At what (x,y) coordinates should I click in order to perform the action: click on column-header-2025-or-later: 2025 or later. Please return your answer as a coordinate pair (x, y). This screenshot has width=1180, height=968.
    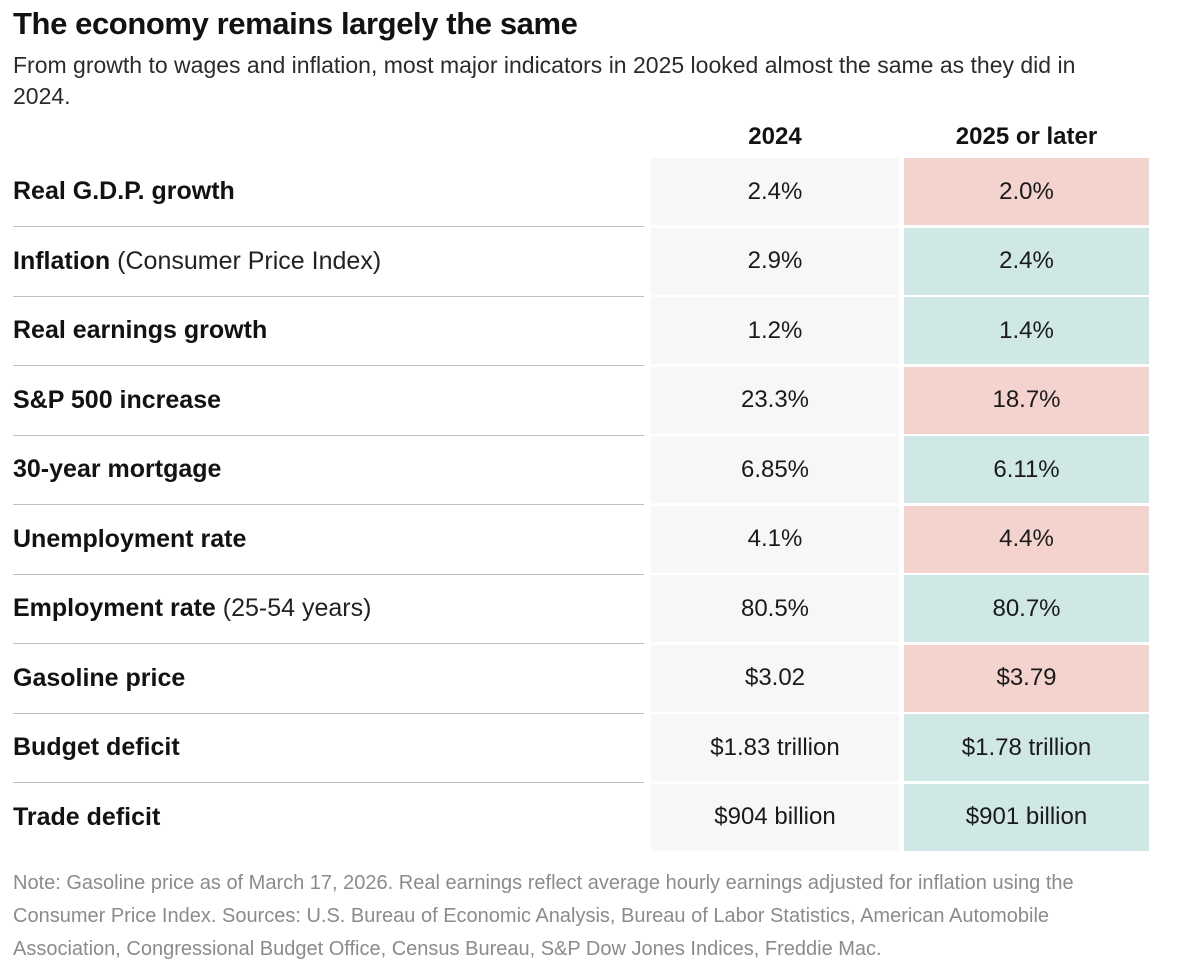
    Looking at the image, I should click on (1026, 136).